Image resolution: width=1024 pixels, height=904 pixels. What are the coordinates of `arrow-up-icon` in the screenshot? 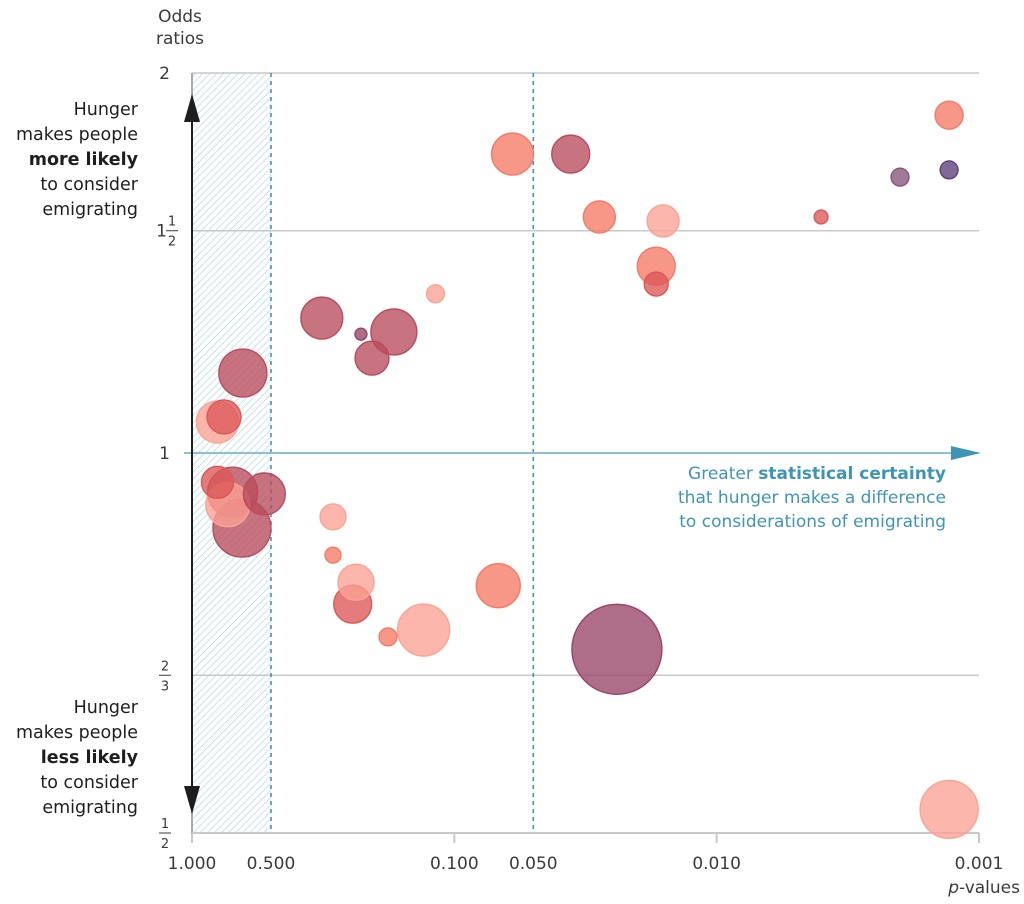 It's located at (192, 108).